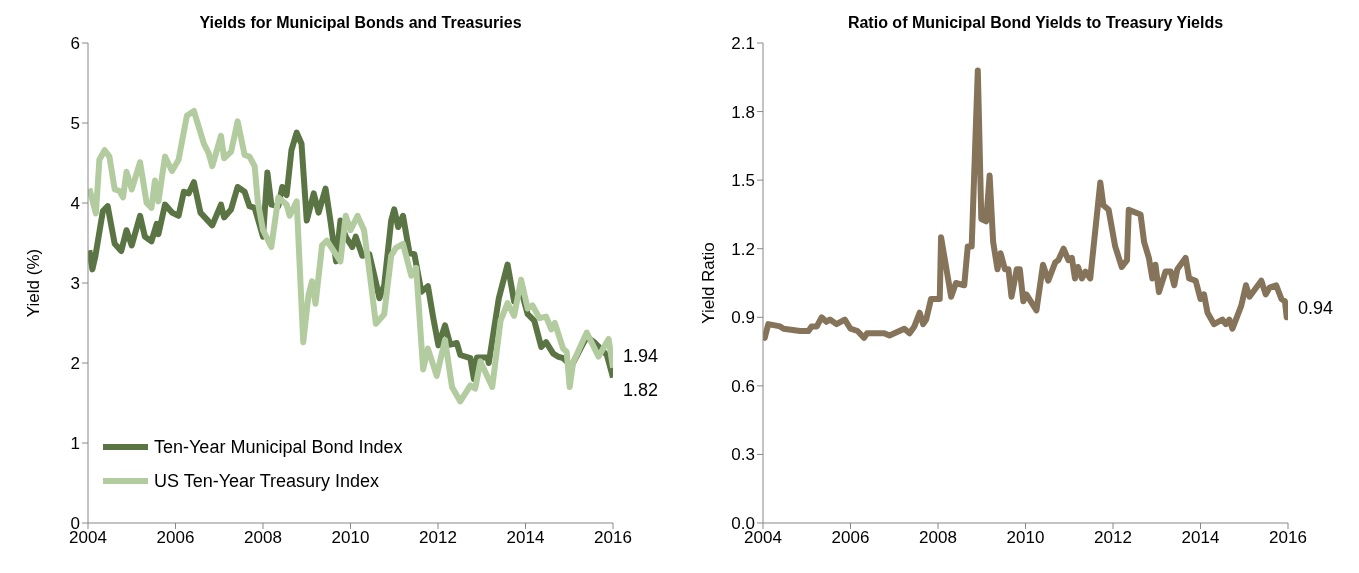  I want to click on legend-label: Ten-Year Municipal Bond Index, so click(278, 447).